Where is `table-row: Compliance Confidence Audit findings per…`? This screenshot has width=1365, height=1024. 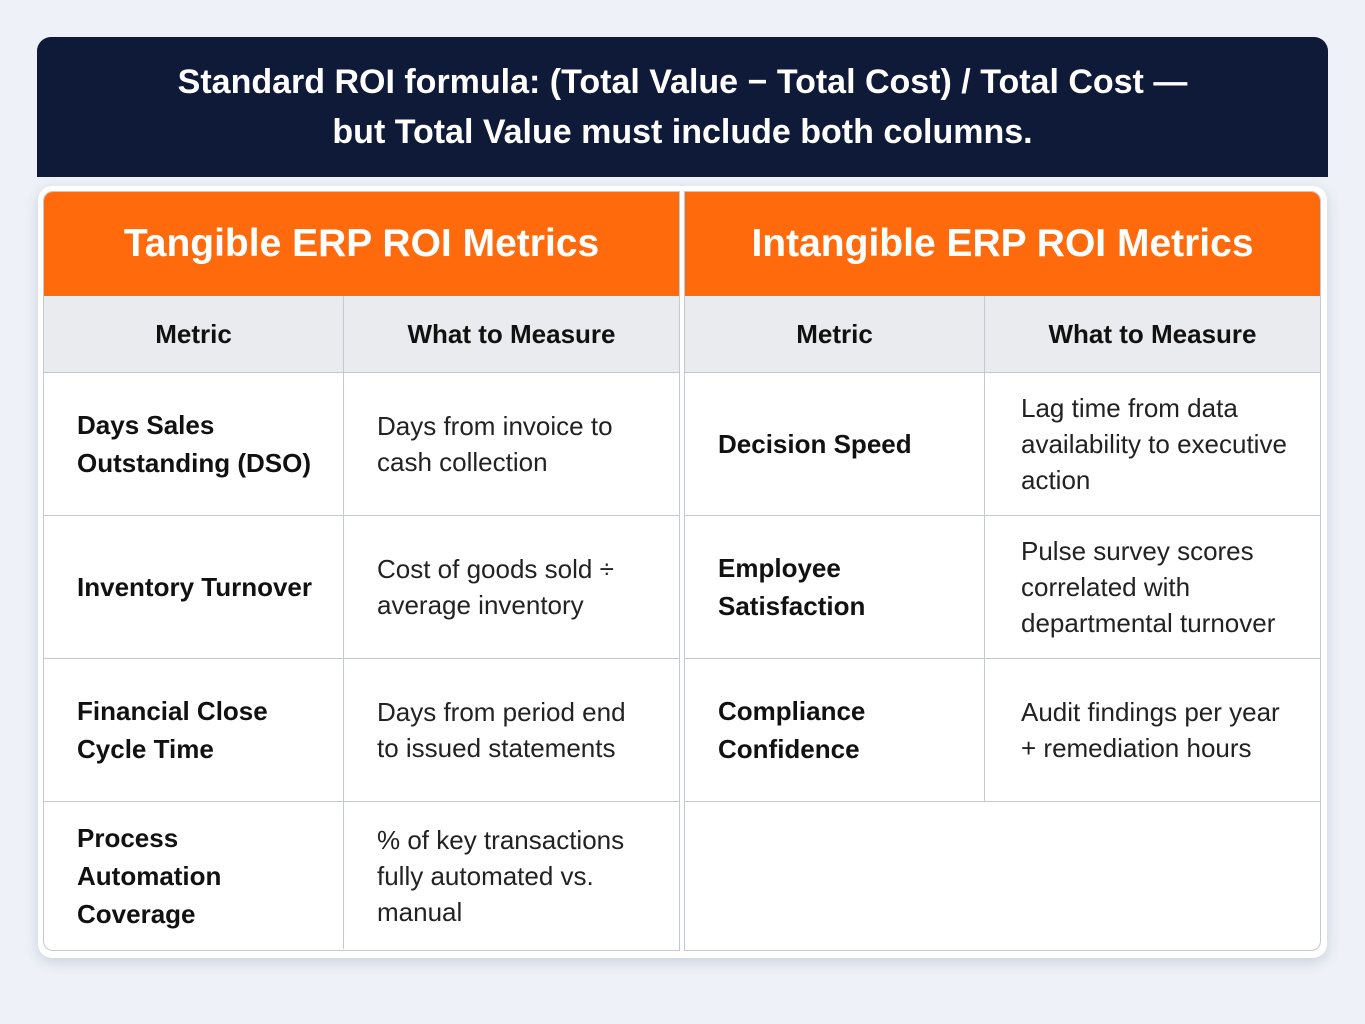
table-row: Compliance Confidence Audit findings per… is located at coordinates (1002, 730).